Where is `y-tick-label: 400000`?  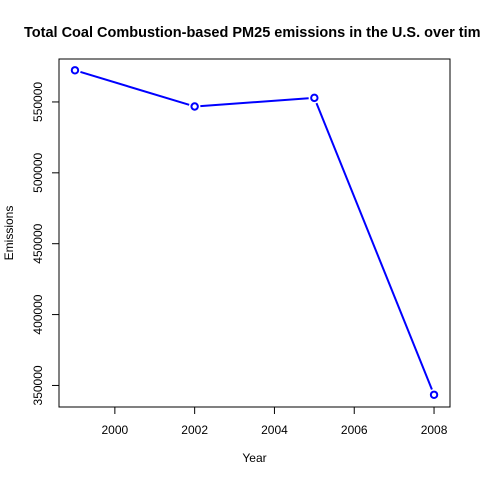 y-tick-label: 400000 is located at coordinates (38, 314).